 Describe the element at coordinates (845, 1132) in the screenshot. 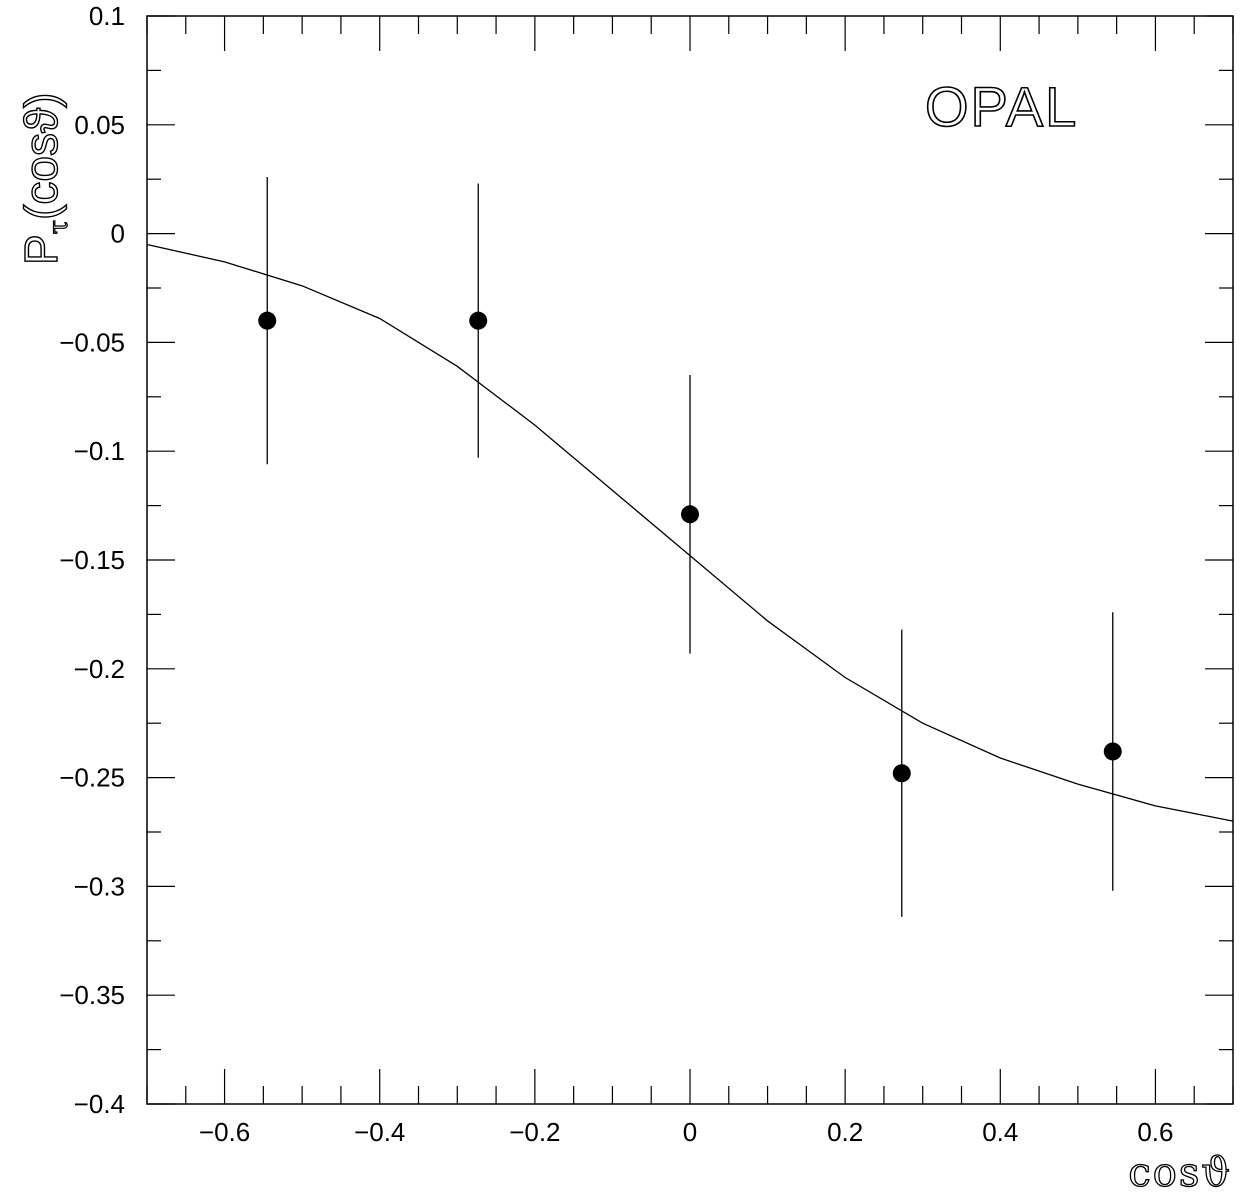

I see `x-tick-label: 0.2` at that location.